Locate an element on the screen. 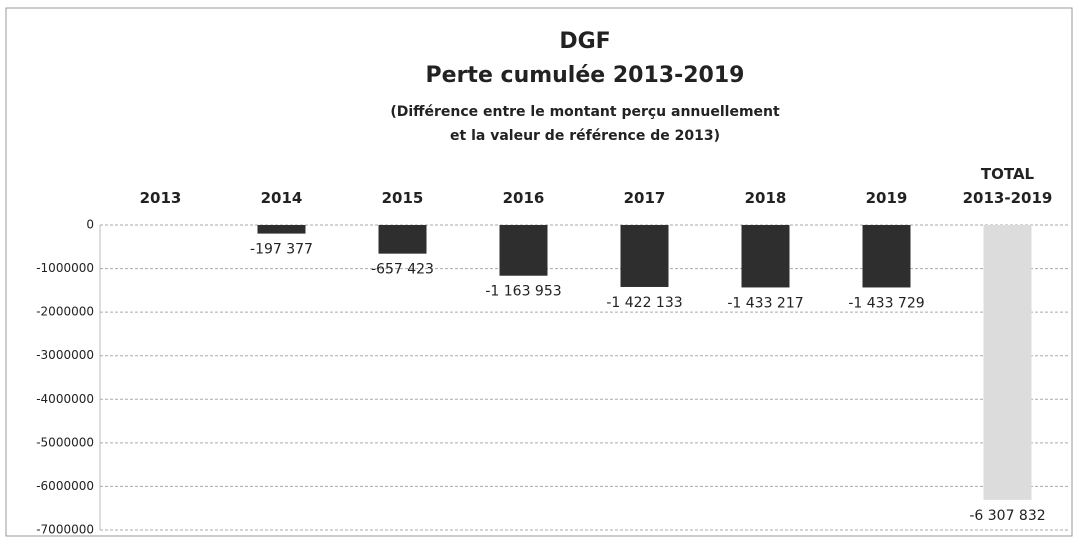 This screenshot has height=541, width=1077. x-tick-label: 2017 is located at coordinates (645, 198).